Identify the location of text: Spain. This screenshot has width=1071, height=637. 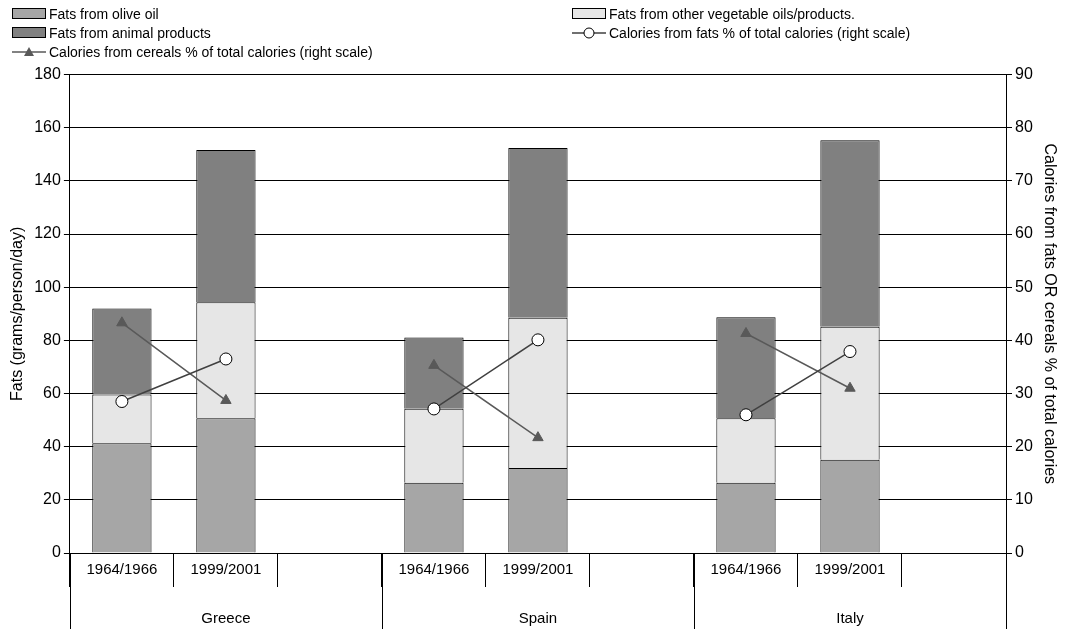
(538, 618).